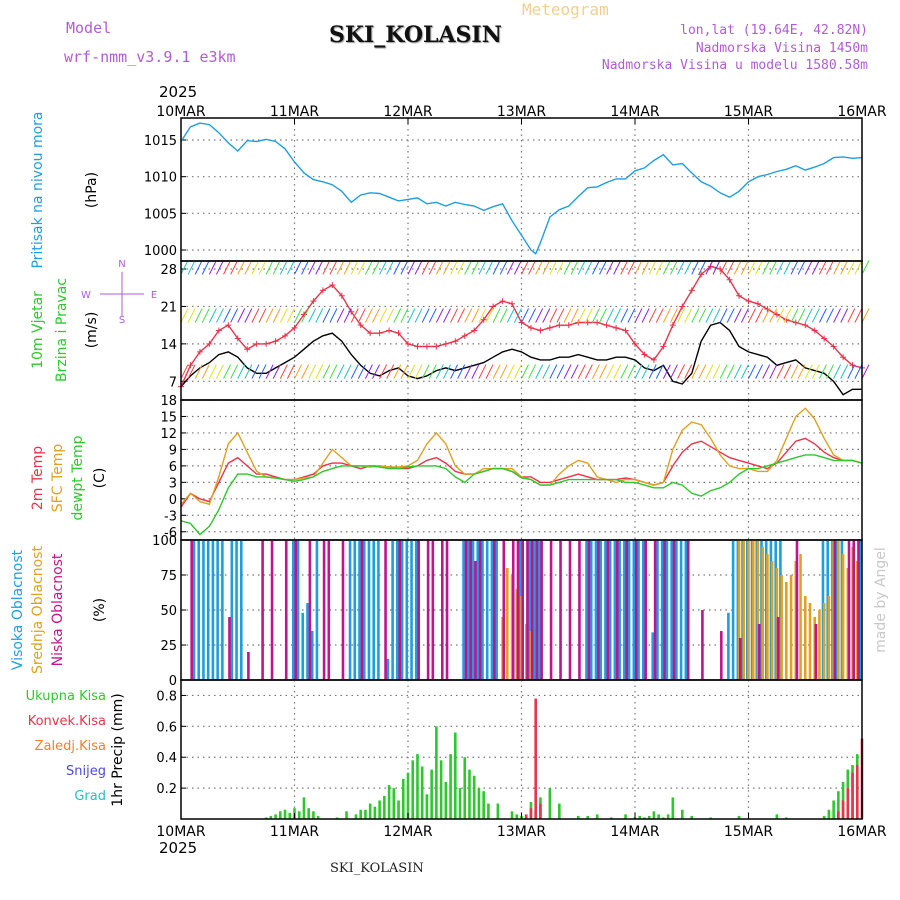 Image resolution: width=900 pixels, height=900 pixels. What do you see at coordinates (121, 264) in the screenshot?
I see `compass-north: N` at bounding box center [121, 264].